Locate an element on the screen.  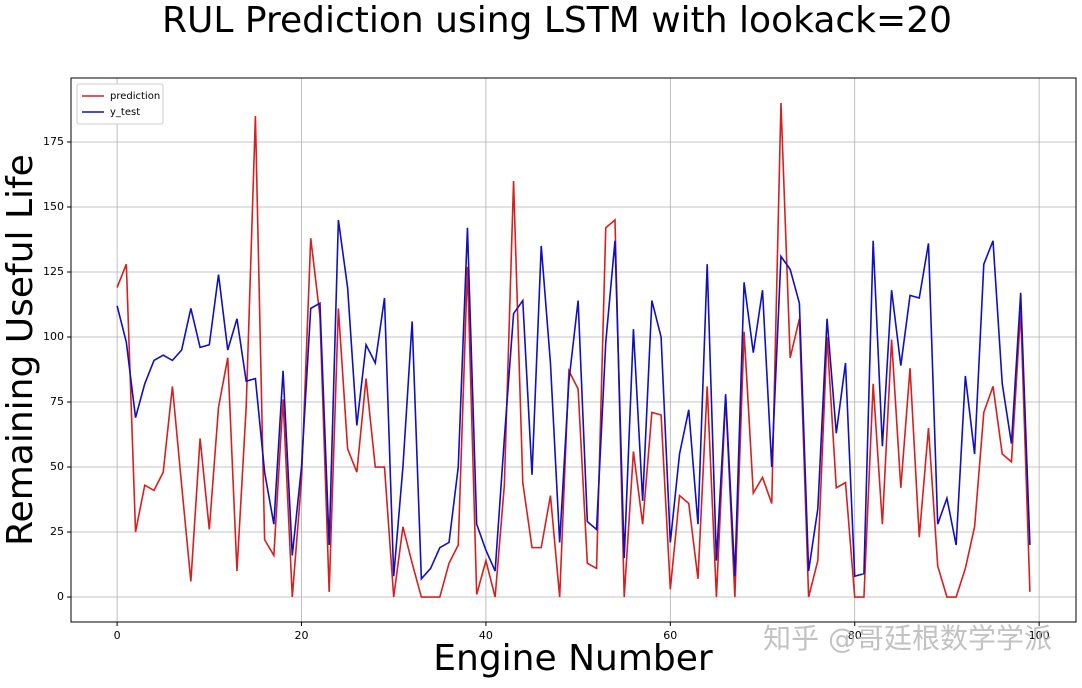
legend-label: y_test is located at coordinates (125, 112).